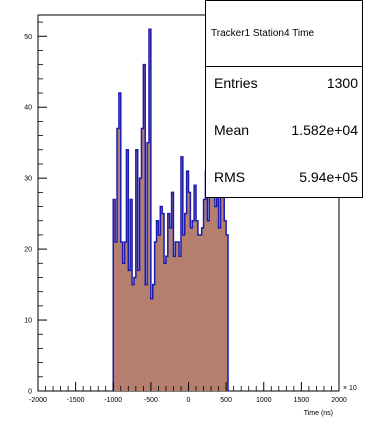  Describe the element at coordinates (230, 177) in the screenshot. I see `stats-label-rms: RMS` at that location.